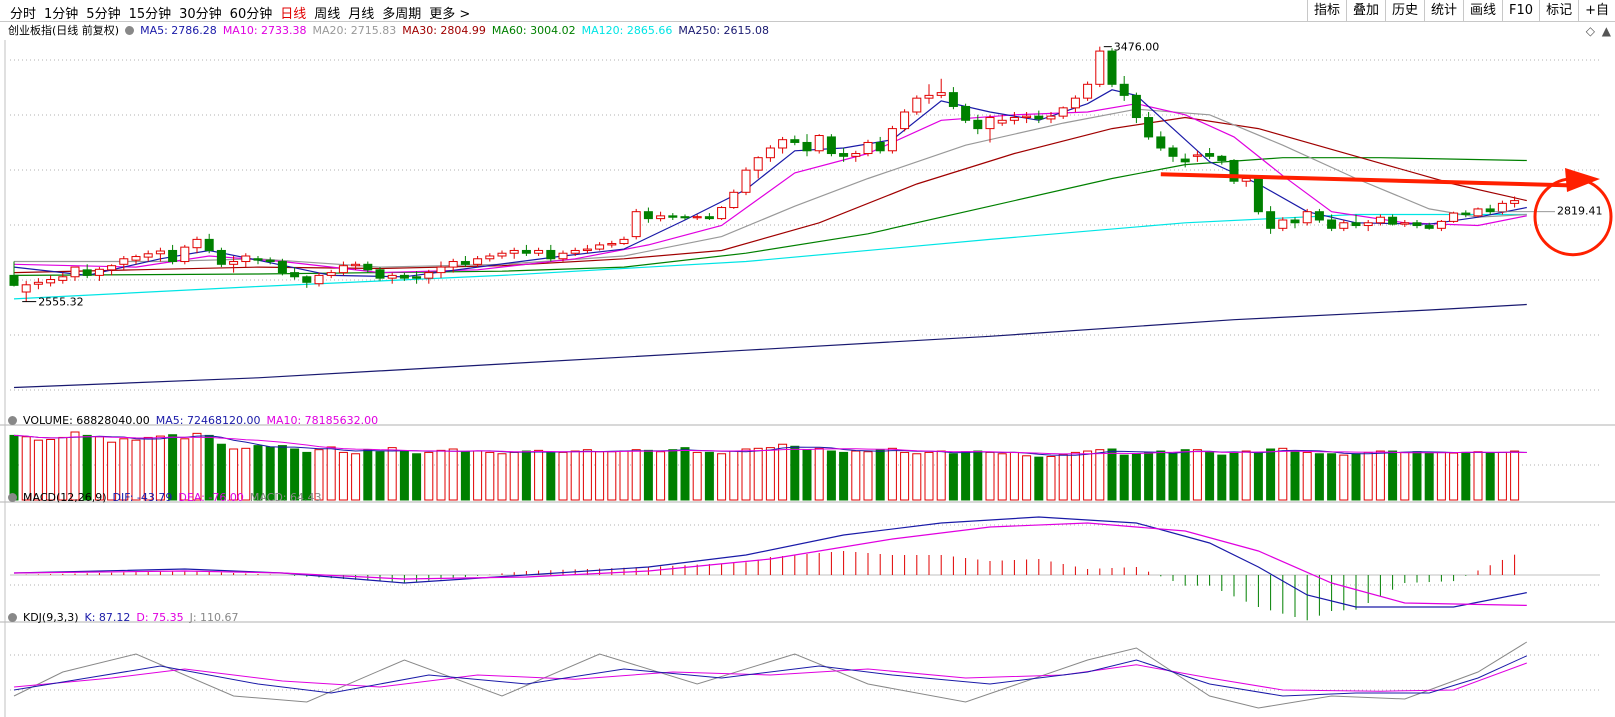 This screenshot has width=1615, height=717. Describe the element at coordinates (12, 497) in the screenshot. I see `macd-settings-icon` at that location.